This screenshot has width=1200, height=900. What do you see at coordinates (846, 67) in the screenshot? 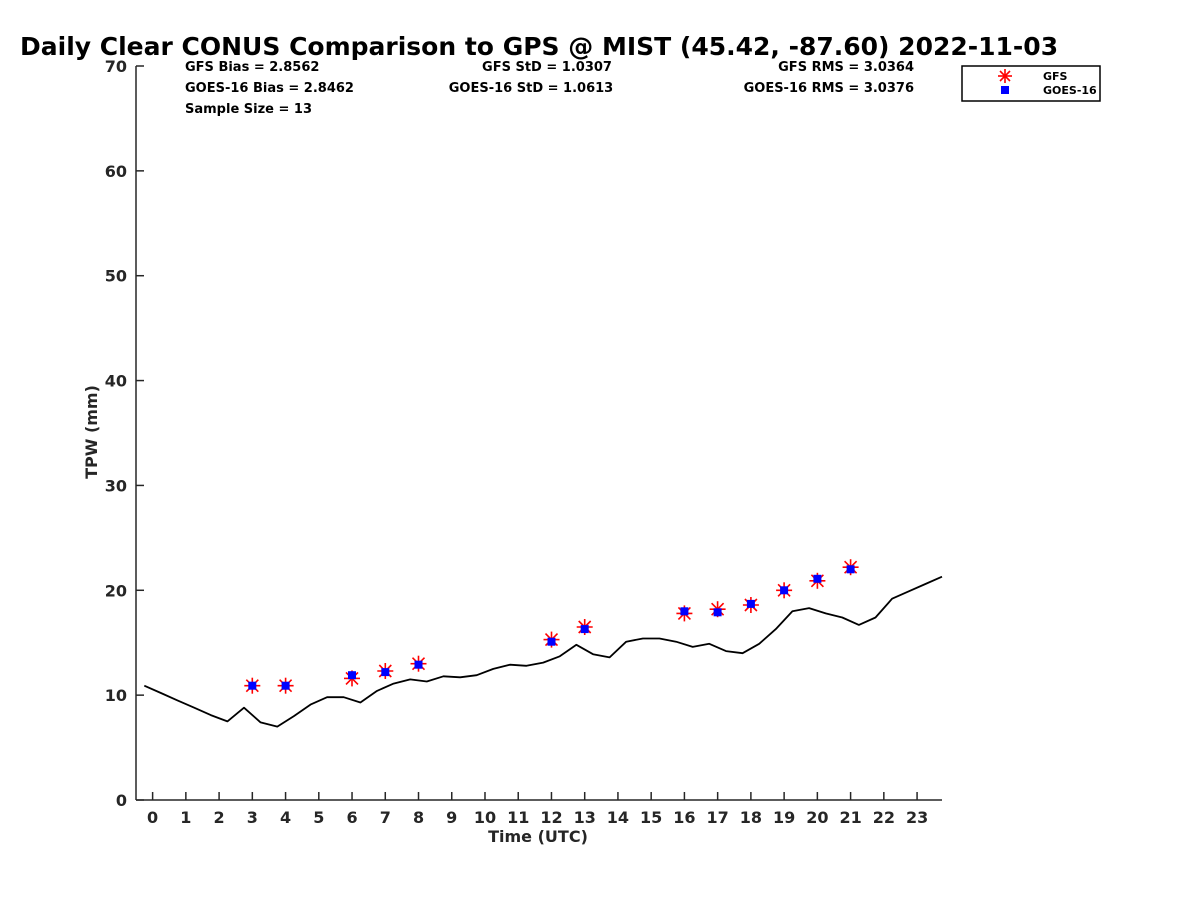
I see `gfs-rms-text: GFS RMS = 3.0364` at bounding box center [846, 67].